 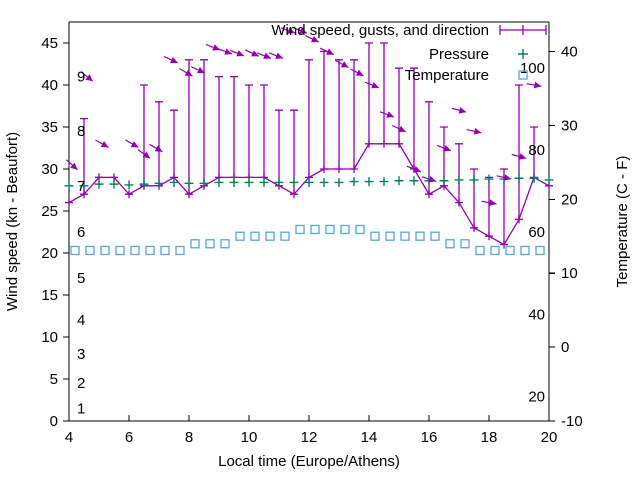 I want to click on y-tick-label-left: 25, so click(x=49, y=211).